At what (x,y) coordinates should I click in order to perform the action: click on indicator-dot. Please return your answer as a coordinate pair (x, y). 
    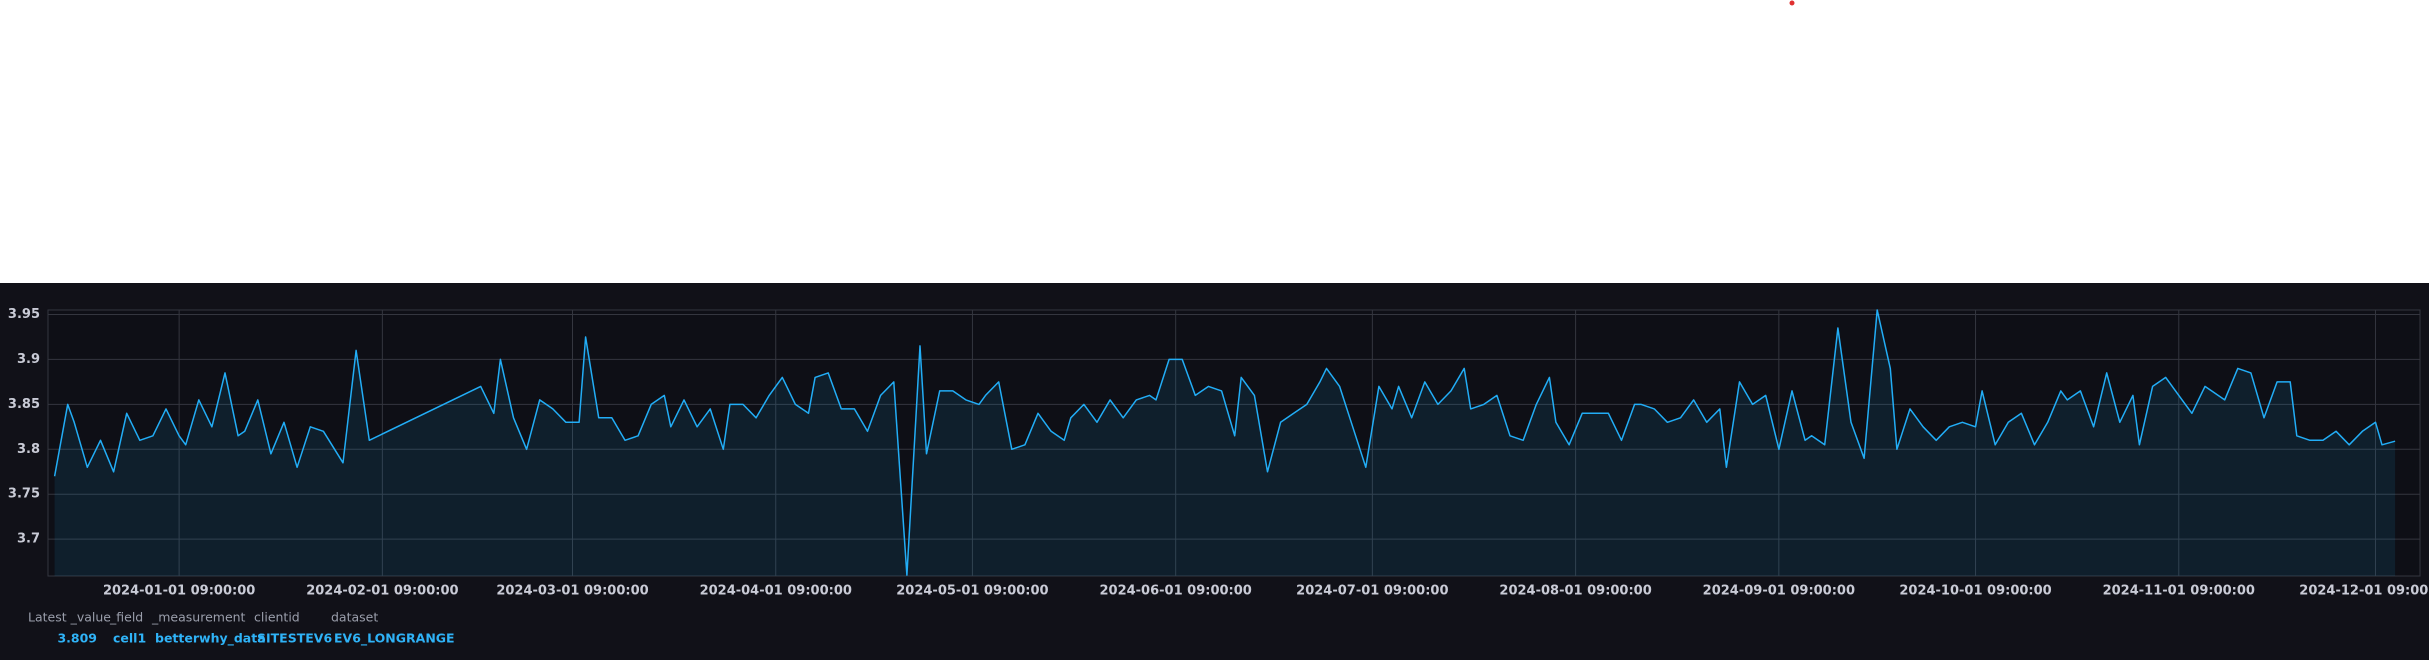
    Looking at the image, I should click on (1792, 3).